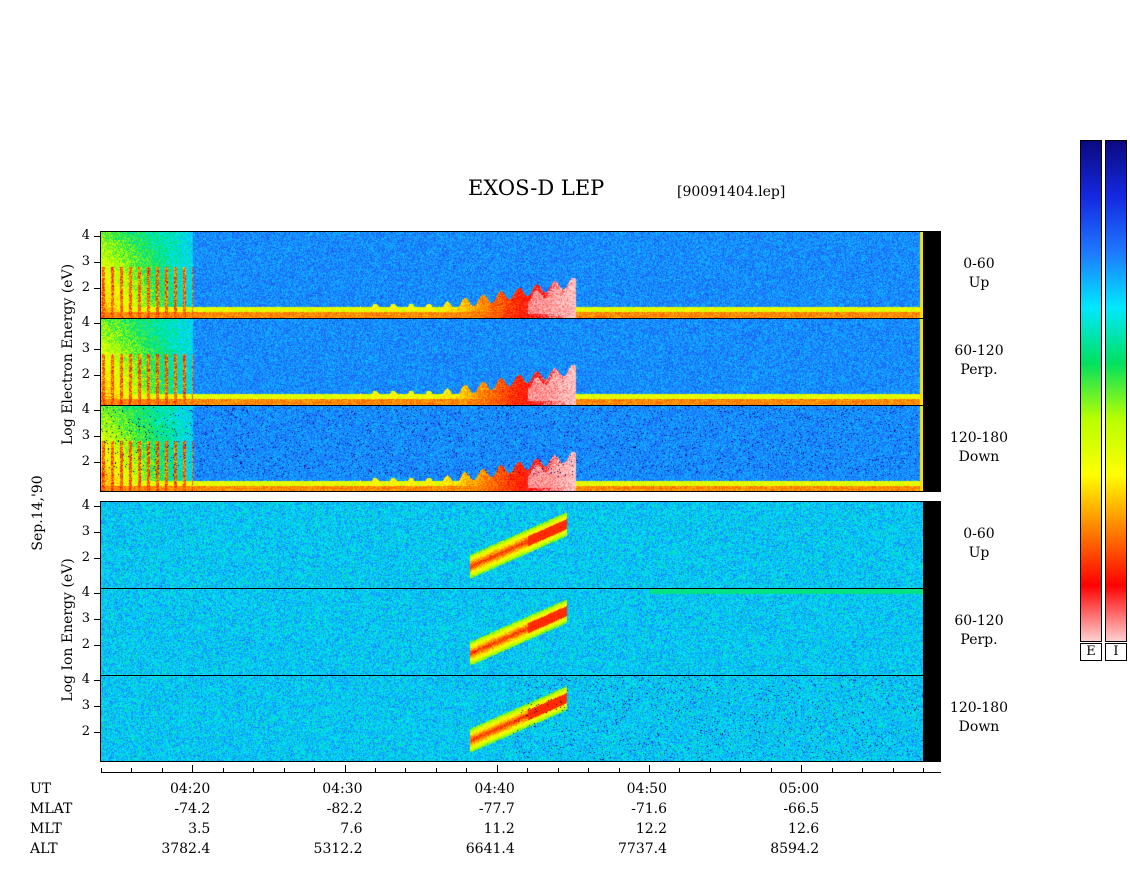  What do you see at coordinates (190, 789) in the screenshot?
I see `x-row-value: 04:20` at bounding box center [190, 789].